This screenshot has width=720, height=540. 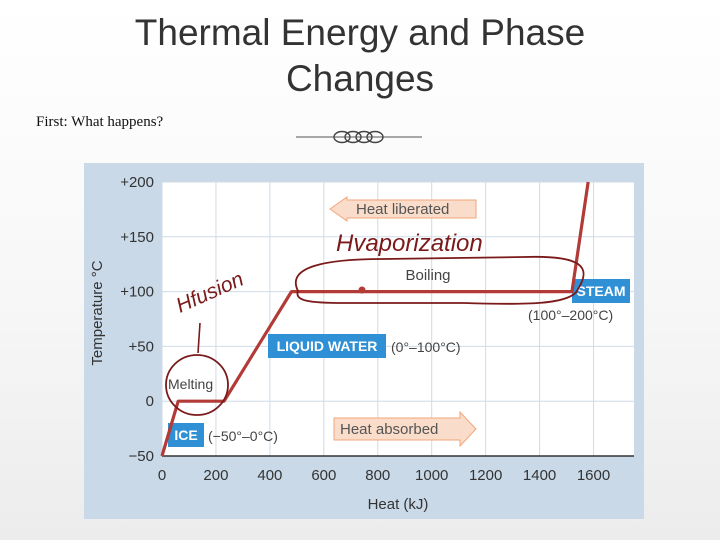 I want to click on x-tick-label: 1000, so click(x=431, y=475).